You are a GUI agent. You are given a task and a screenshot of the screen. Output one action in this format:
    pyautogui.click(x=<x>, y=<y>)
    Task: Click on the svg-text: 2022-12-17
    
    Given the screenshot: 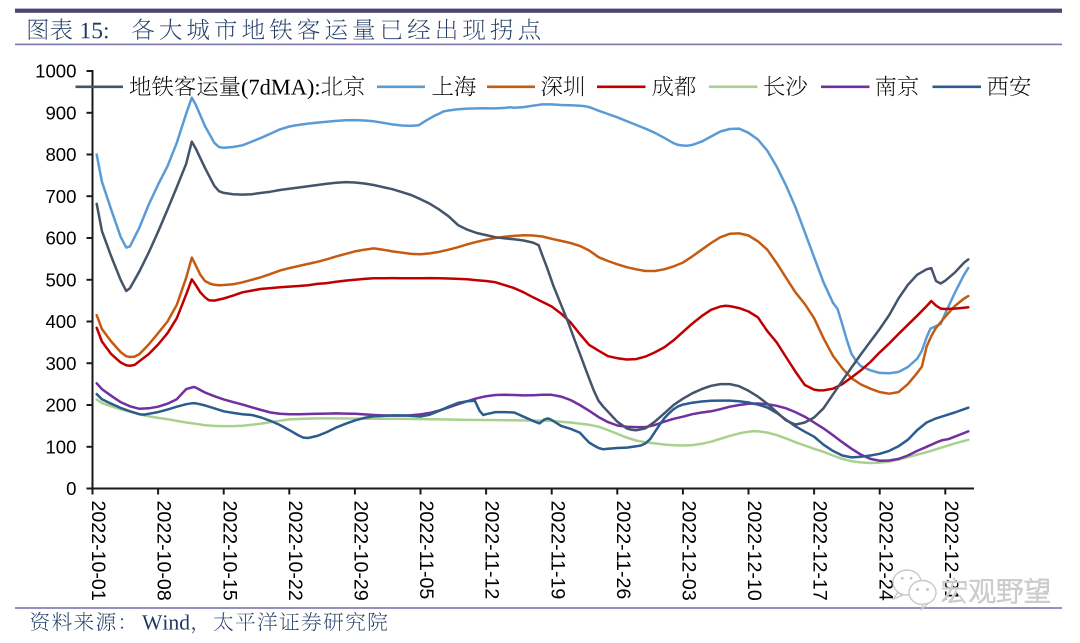 What is the action you would take?
    pyautogui.click(x=820, y=551)
    